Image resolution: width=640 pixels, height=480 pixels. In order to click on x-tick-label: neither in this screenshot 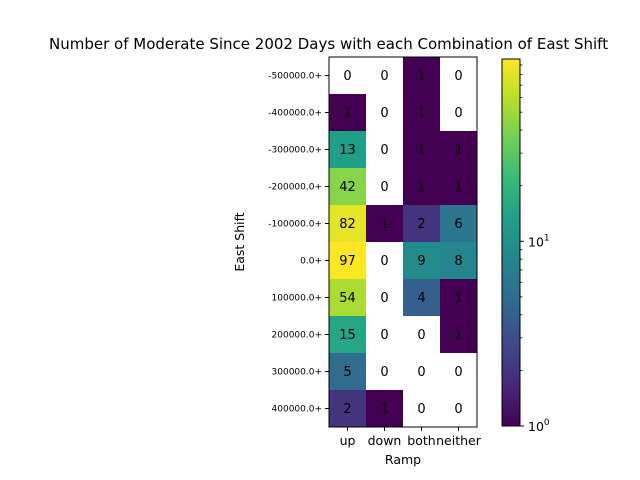, I will do `click(459, 440)`.